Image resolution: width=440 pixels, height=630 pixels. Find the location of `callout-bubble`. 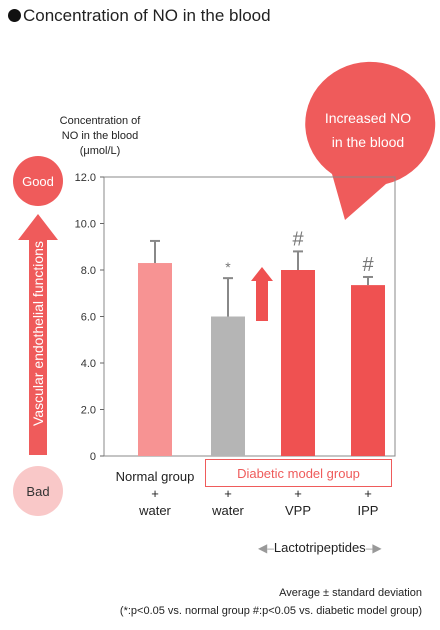

callout-bubble is located at coordinates (370, 140).